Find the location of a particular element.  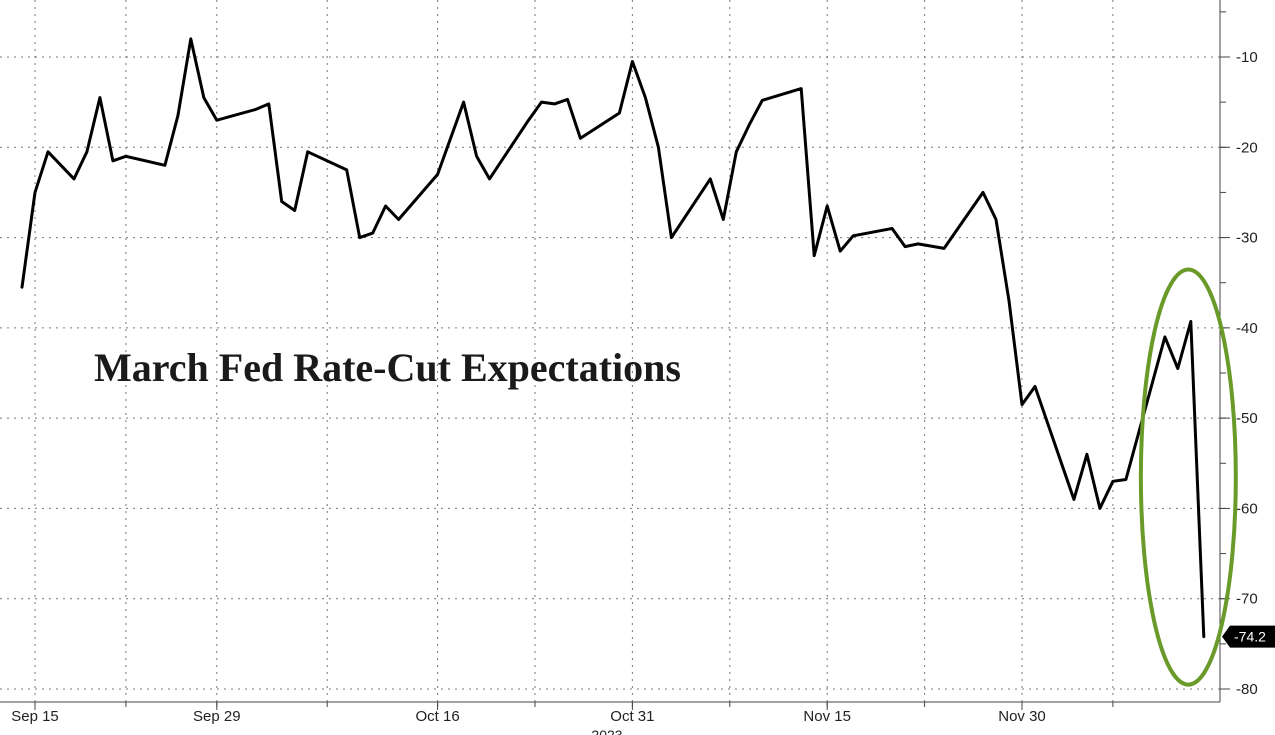

x-tick-label: Nov 15 is located at coordinates (827, 716).